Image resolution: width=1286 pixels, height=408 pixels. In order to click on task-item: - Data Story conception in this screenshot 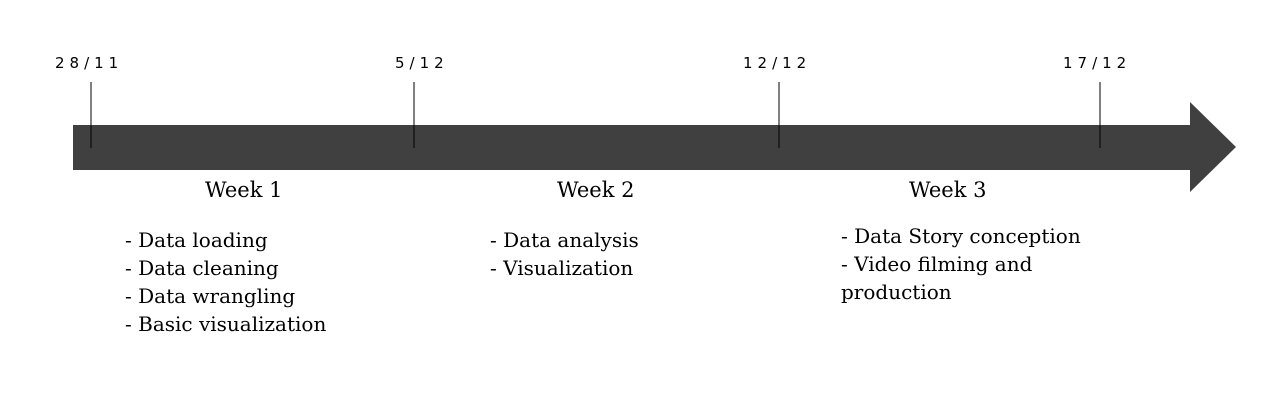, I will do `click(961, 236)`.